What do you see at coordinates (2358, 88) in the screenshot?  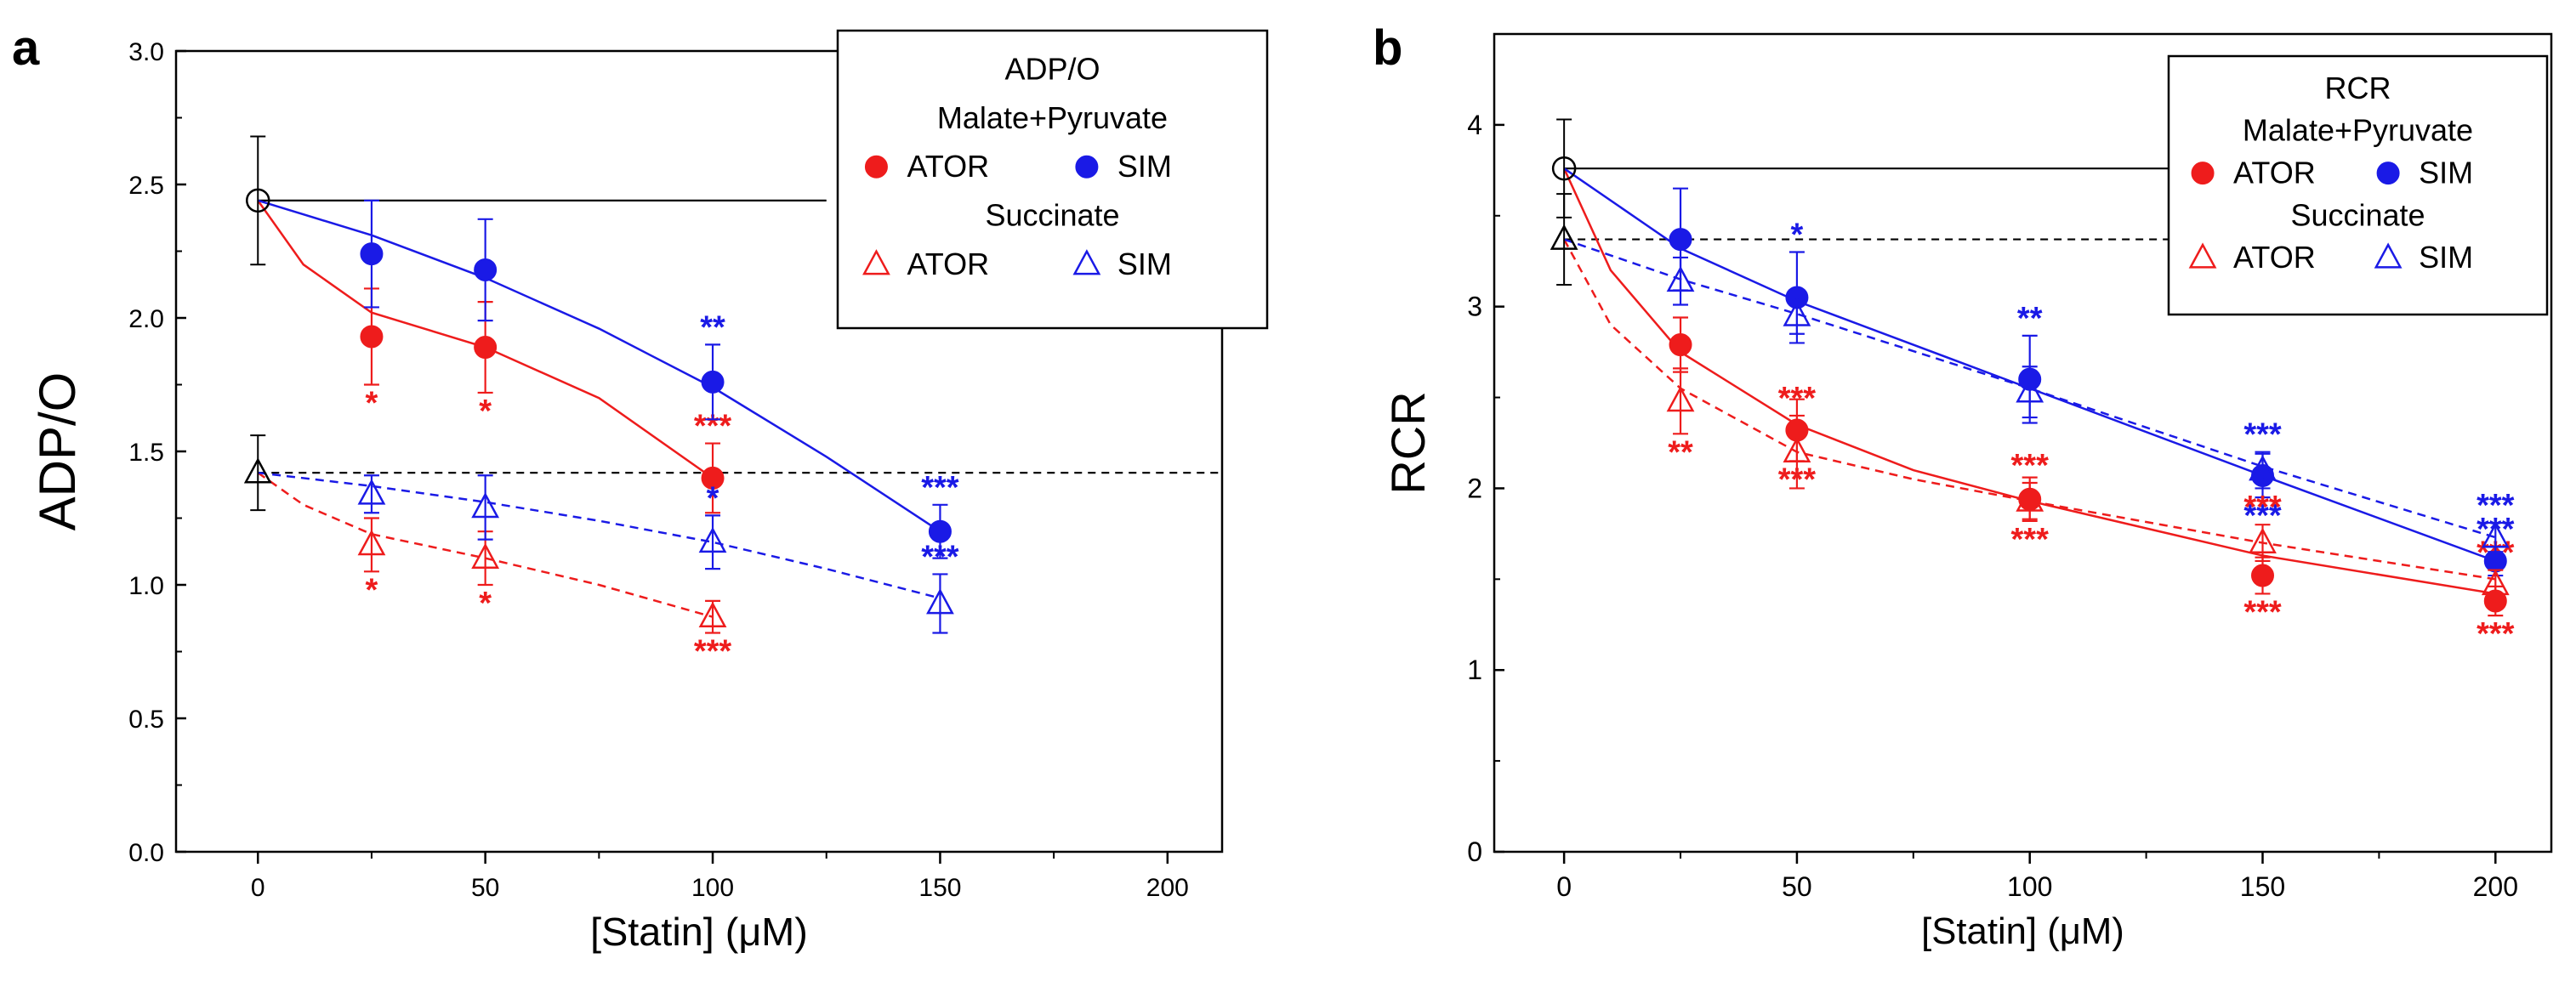 I see `legend-title: RCR` at bounding box center [2358, 88].